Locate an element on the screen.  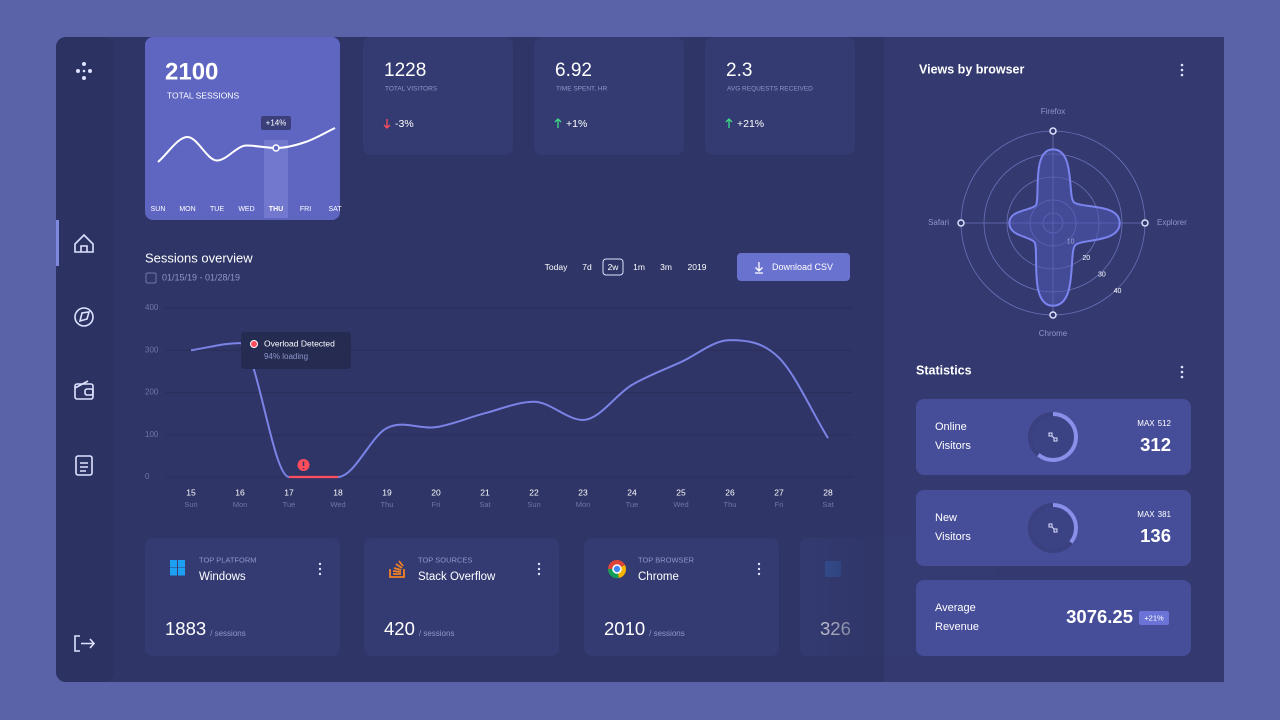
range-option: 3m is located at coordinates (666, 267).